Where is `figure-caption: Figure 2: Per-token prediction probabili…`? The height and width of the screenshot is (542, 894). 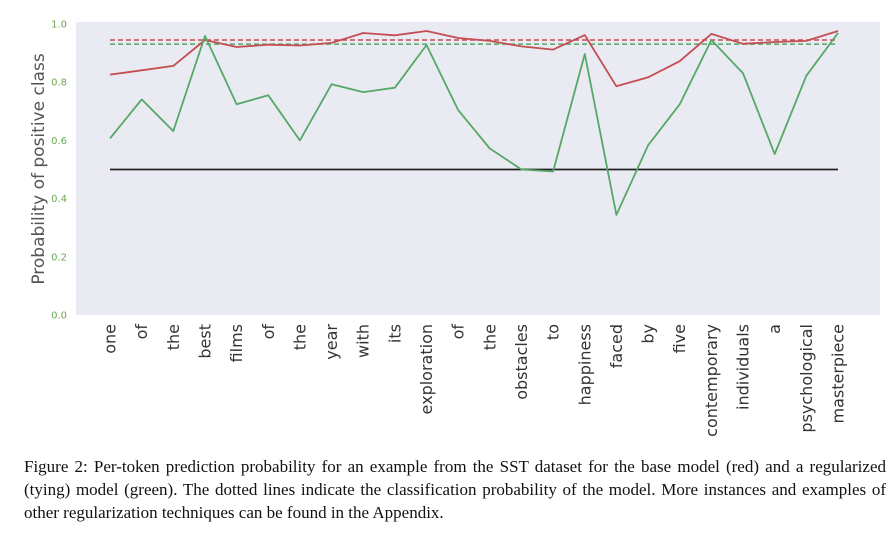
figure-caption: Figure 2: Per-token prediction probabili… is located at coordinates (455, 489).